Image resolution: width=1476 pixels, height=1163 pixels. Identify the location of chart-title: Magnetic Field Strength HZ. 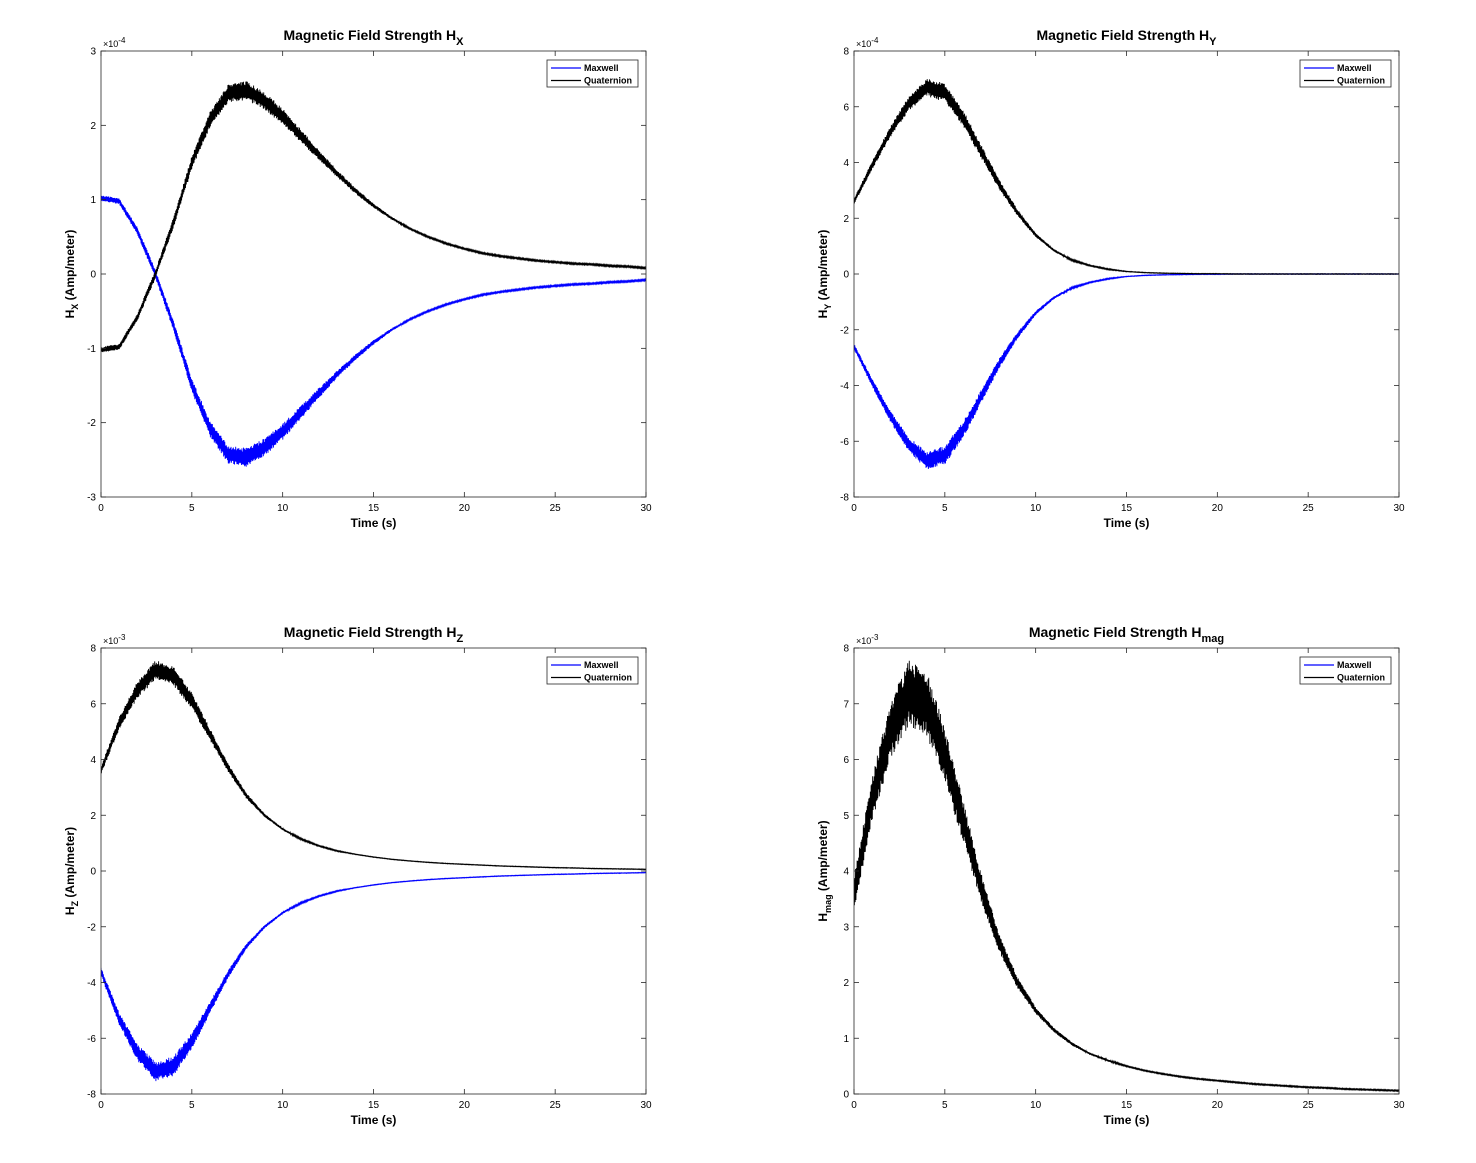
(374, 634).